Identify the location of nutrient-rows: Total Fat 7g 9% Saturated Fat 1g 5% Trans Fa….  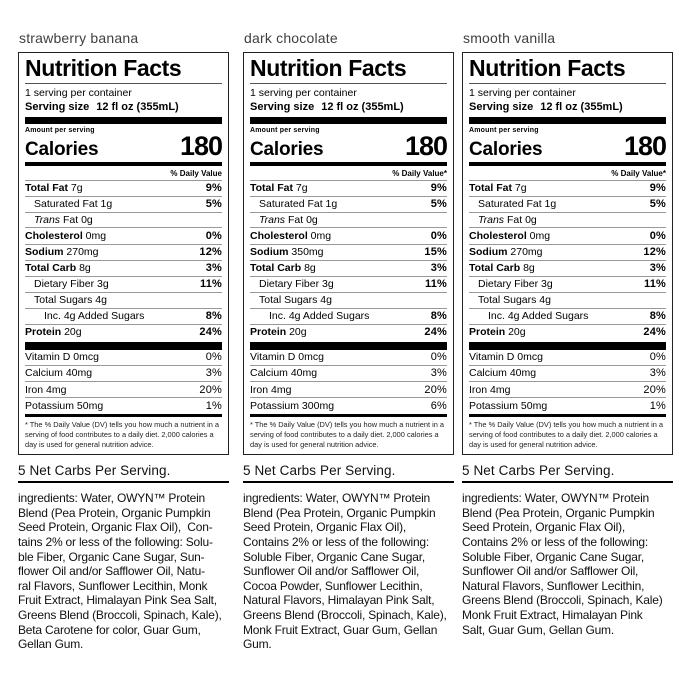
(348, 260).